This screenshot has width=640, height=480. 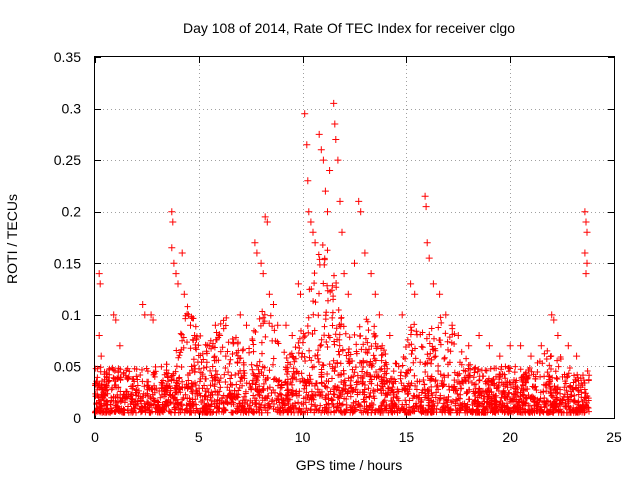 I want to click on y-tick-label: 0.05, so click(x=67, y=366).